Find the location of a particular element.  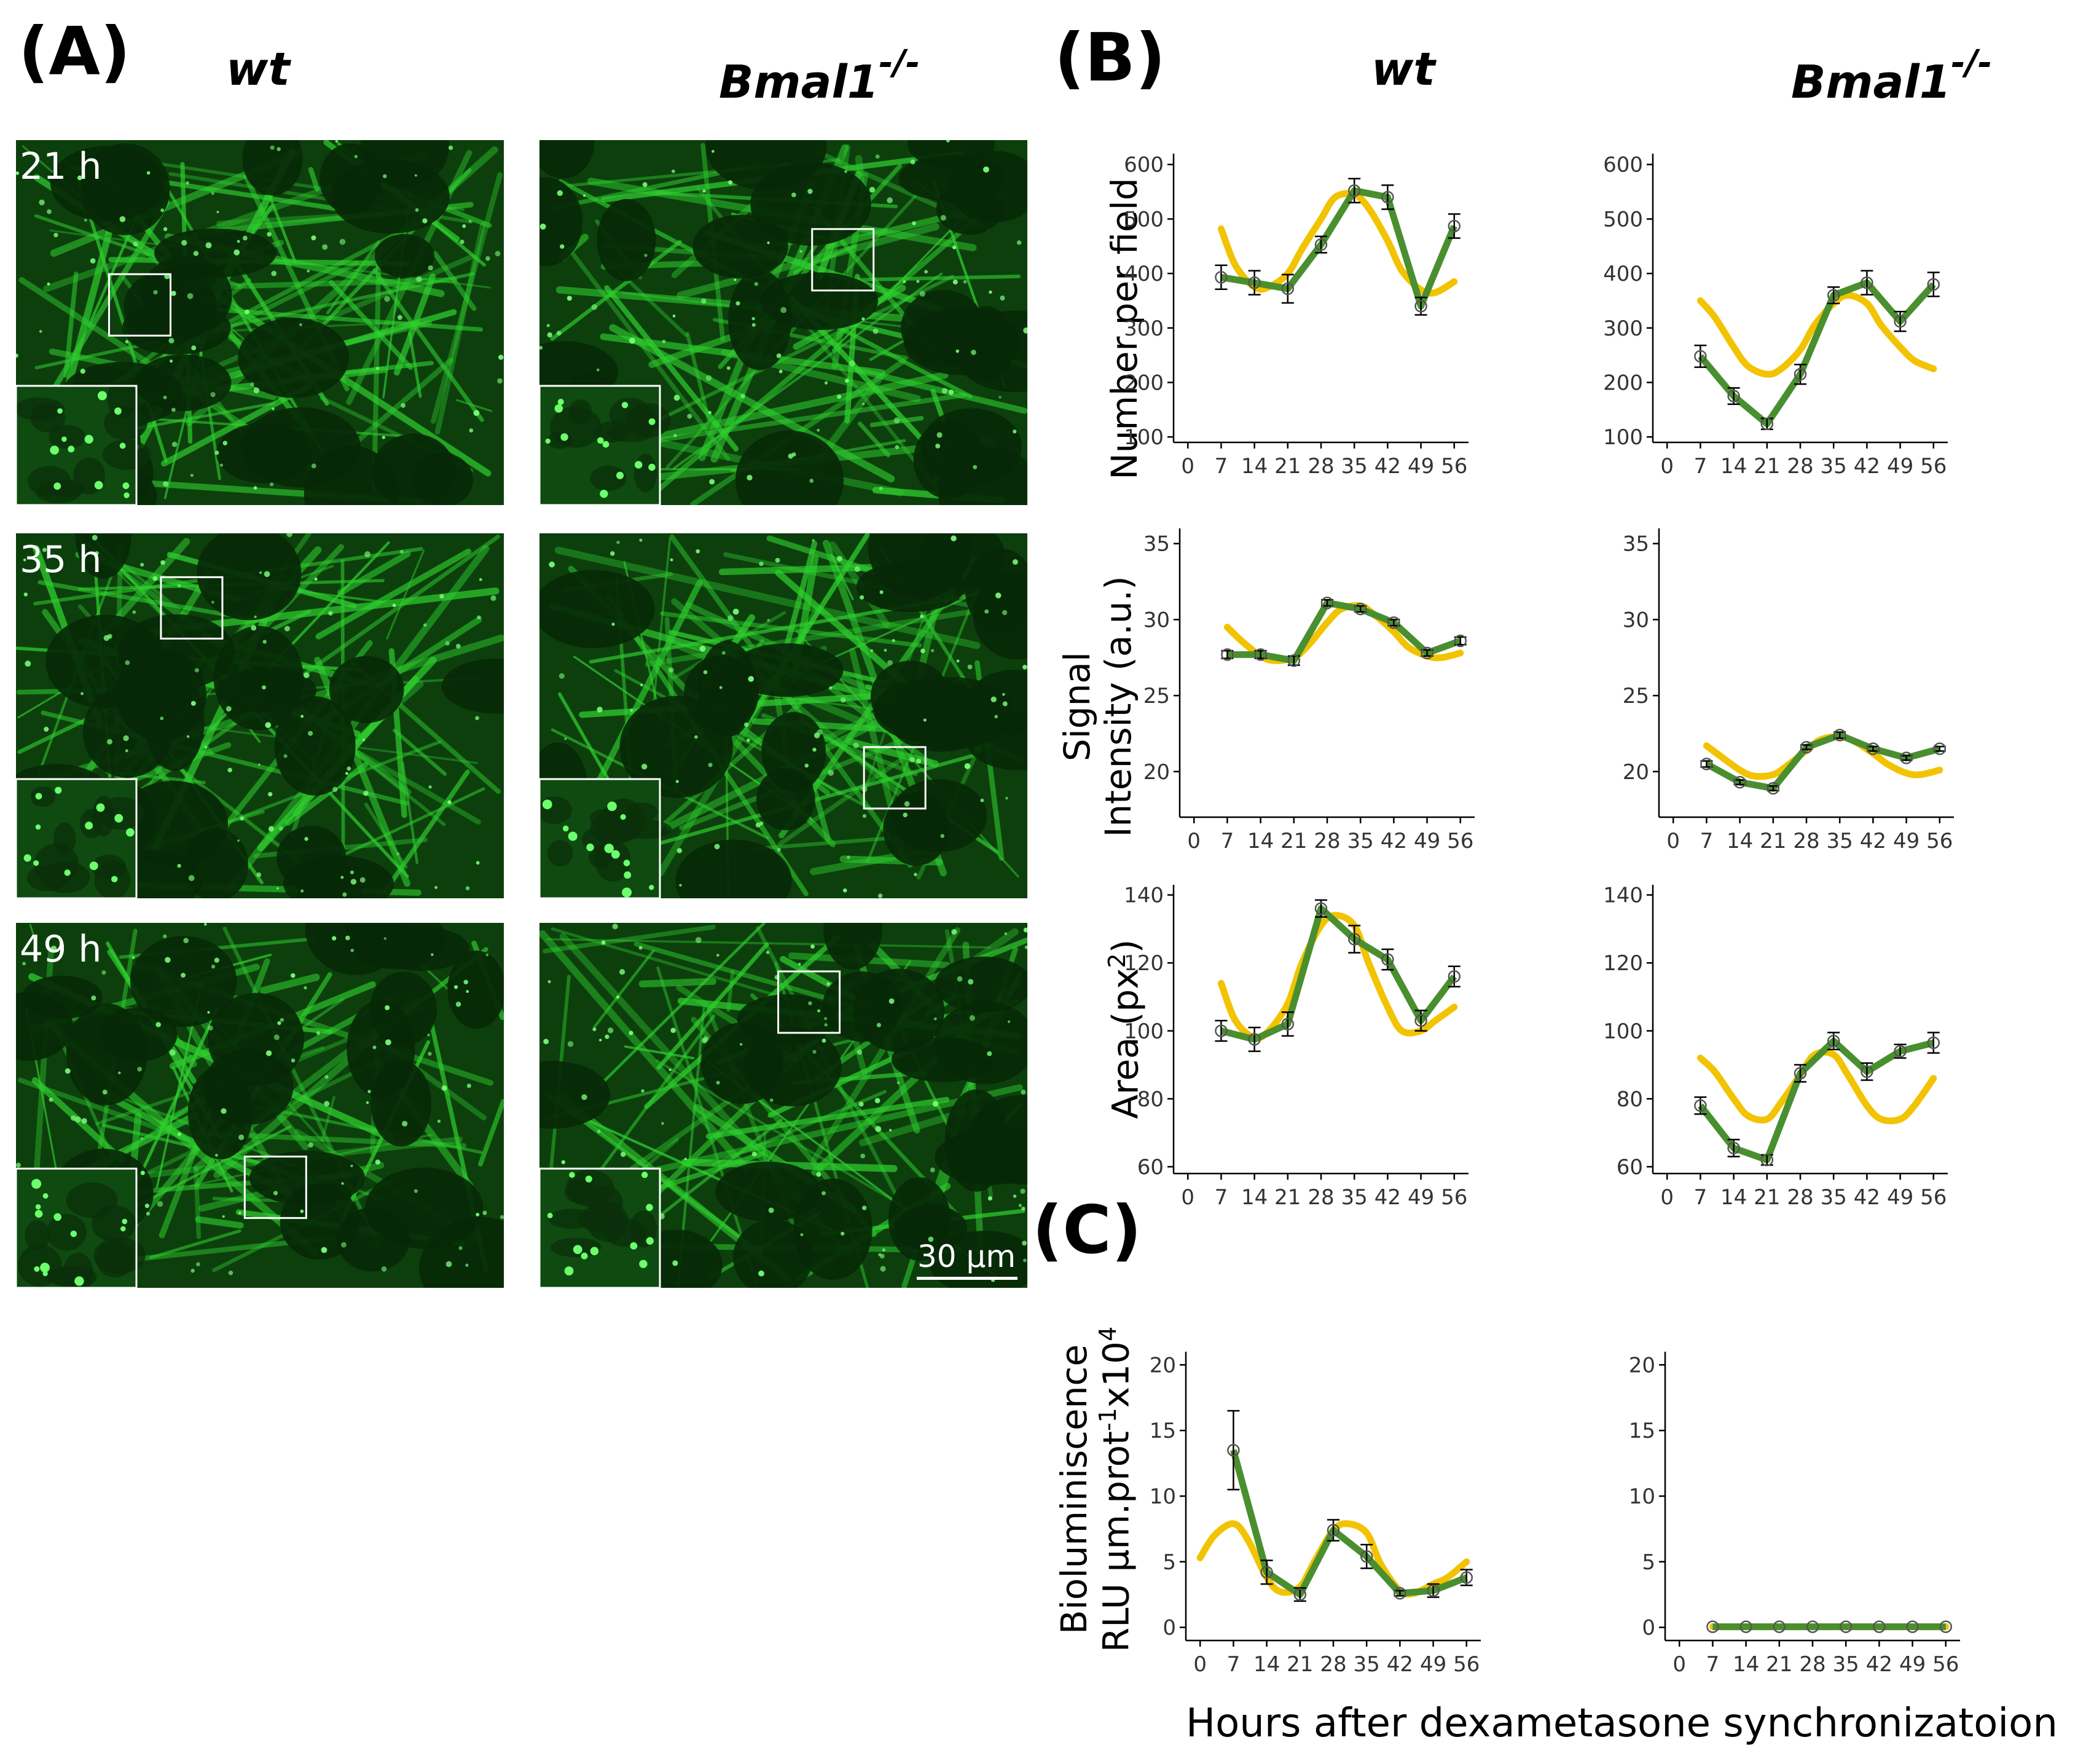

panel-label-b: (B) is located at coordinates (1110, 58).